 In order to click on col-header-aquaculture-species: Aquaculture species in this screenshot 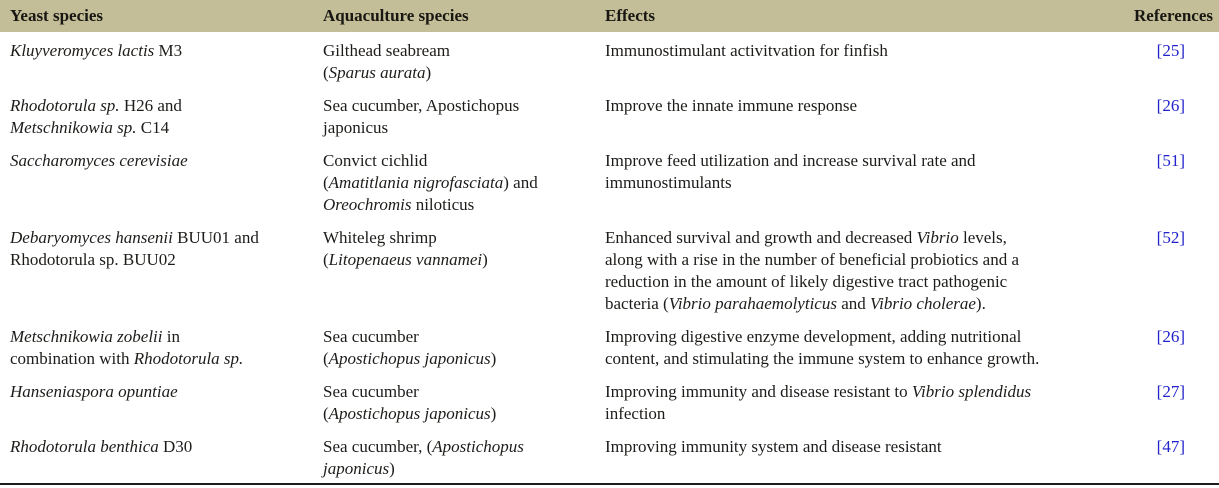, I will do `click(464, 16)`.